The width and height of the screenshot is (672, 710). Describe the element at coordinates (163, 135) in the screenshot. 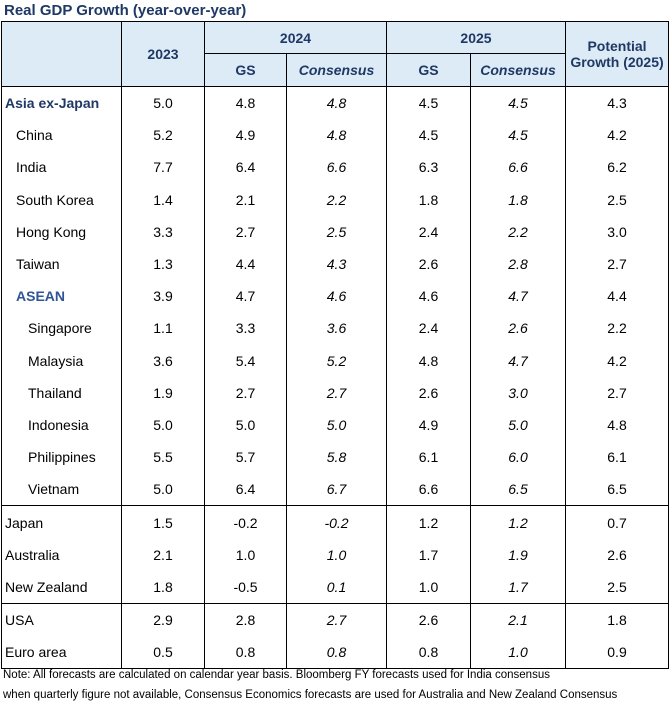

I see `cell-2023: 5.2` at that location.